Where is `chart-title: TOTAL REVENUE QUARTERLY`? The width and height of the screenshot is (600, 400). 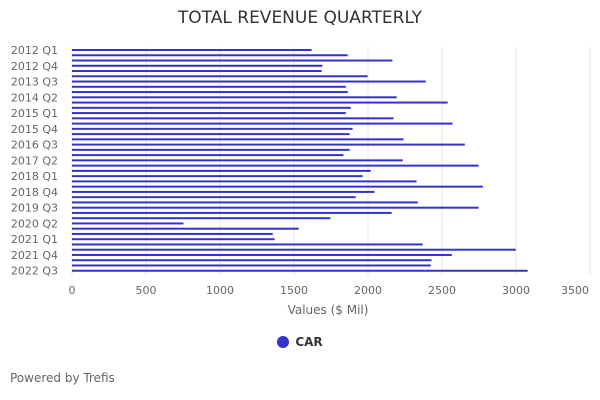 chart-title: TOTAL REVENUE QUARTERLY is located at coordinates (300, 18).